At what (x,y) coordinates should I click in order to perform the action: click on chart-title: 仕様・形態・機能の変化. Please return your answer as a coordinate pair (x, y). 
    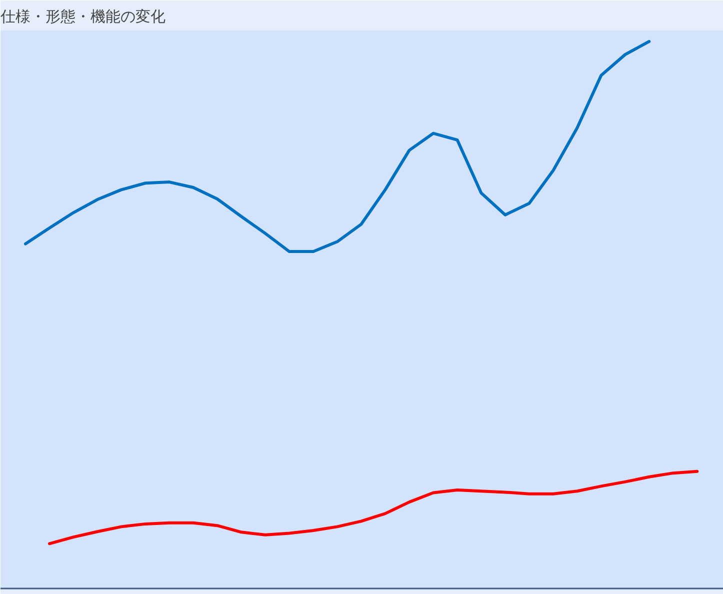
    Looking at the image, I should click on (83, 17).